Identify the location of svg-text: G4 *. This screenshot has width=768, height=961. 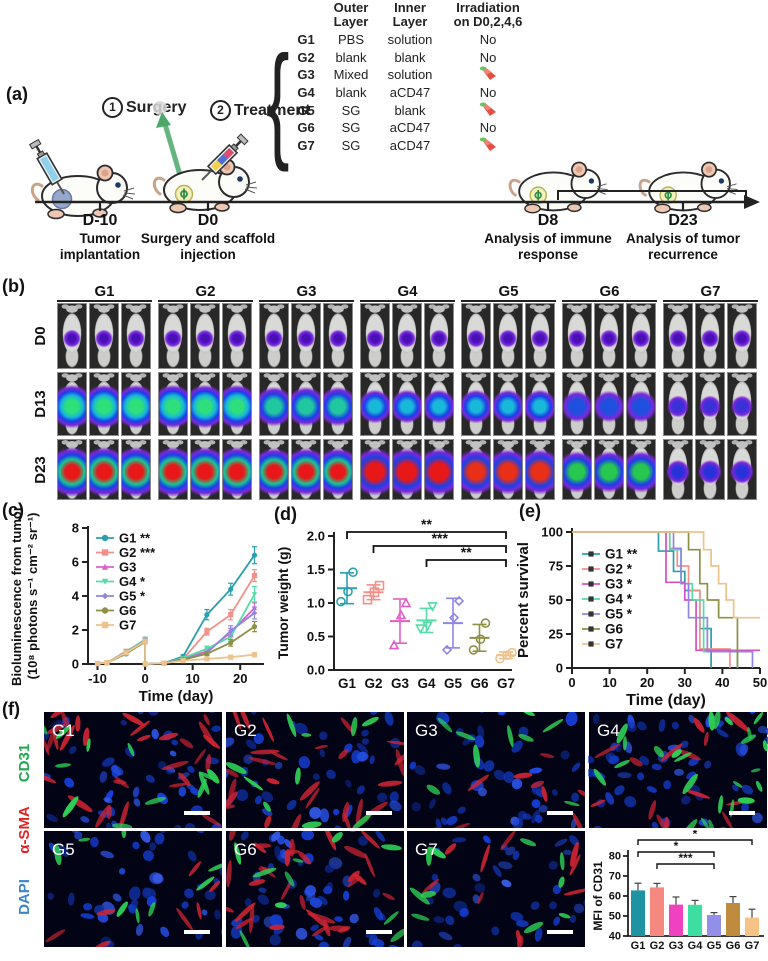
(132, 581).